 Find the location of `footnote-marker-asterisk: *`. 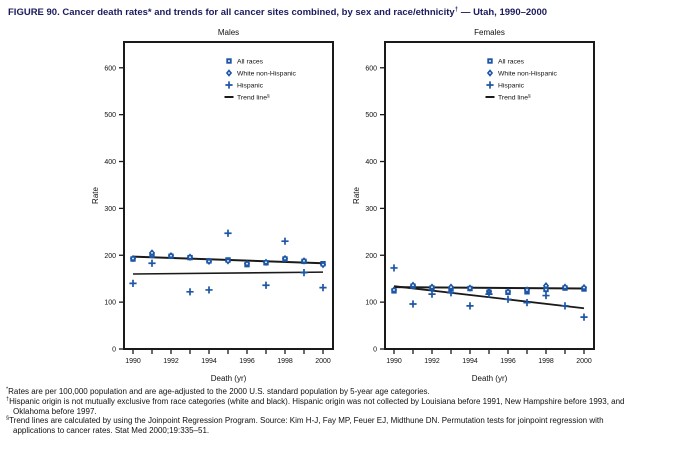

footnote-marker-asterisk: * is located at coordinates (7, 389).